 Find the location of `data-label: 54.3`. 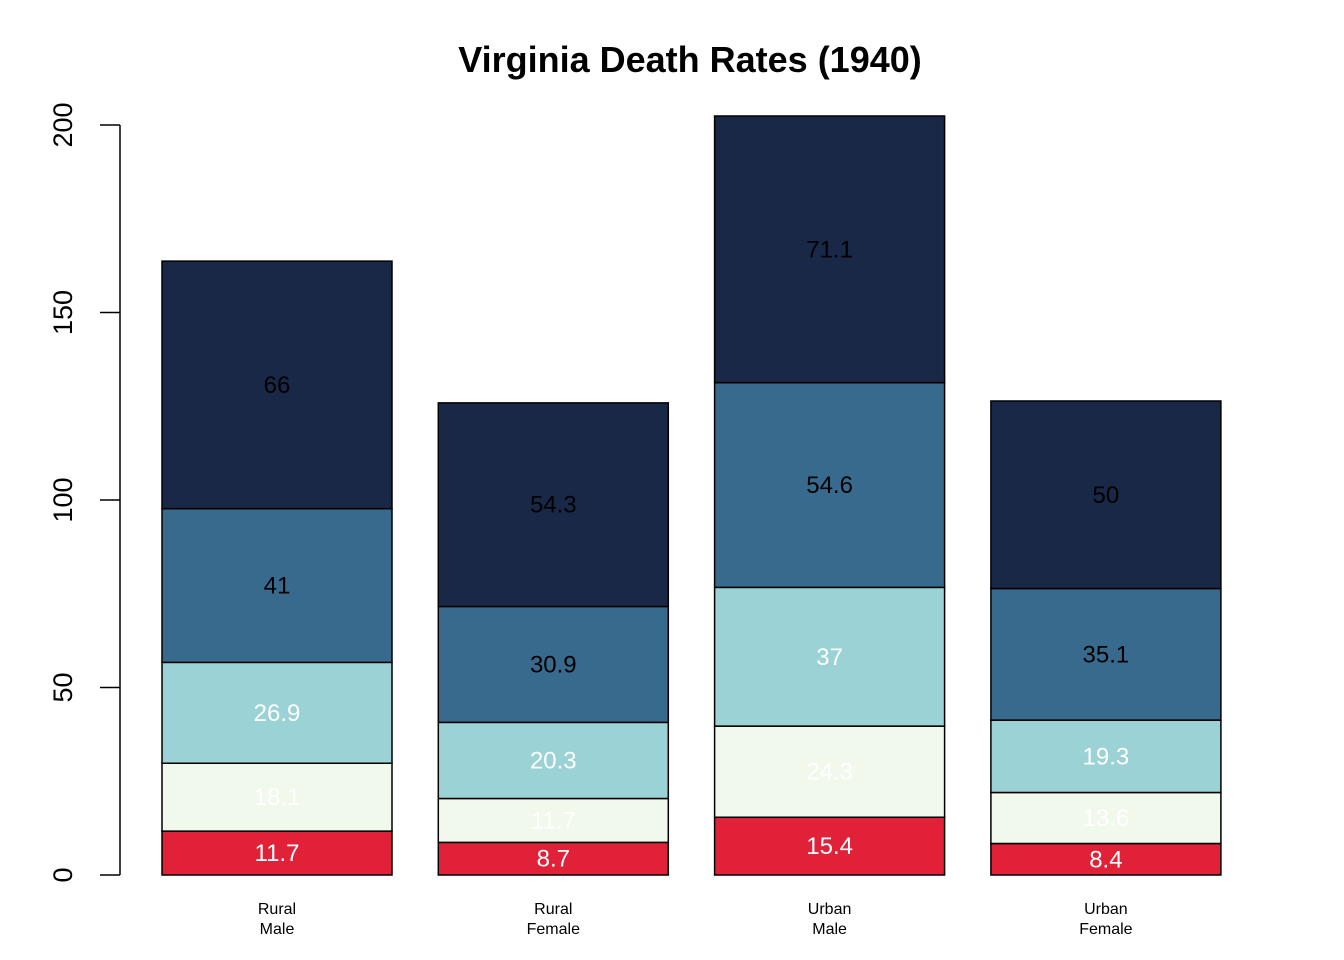

data-label: 54.3 is located at coordinates (553, 505).